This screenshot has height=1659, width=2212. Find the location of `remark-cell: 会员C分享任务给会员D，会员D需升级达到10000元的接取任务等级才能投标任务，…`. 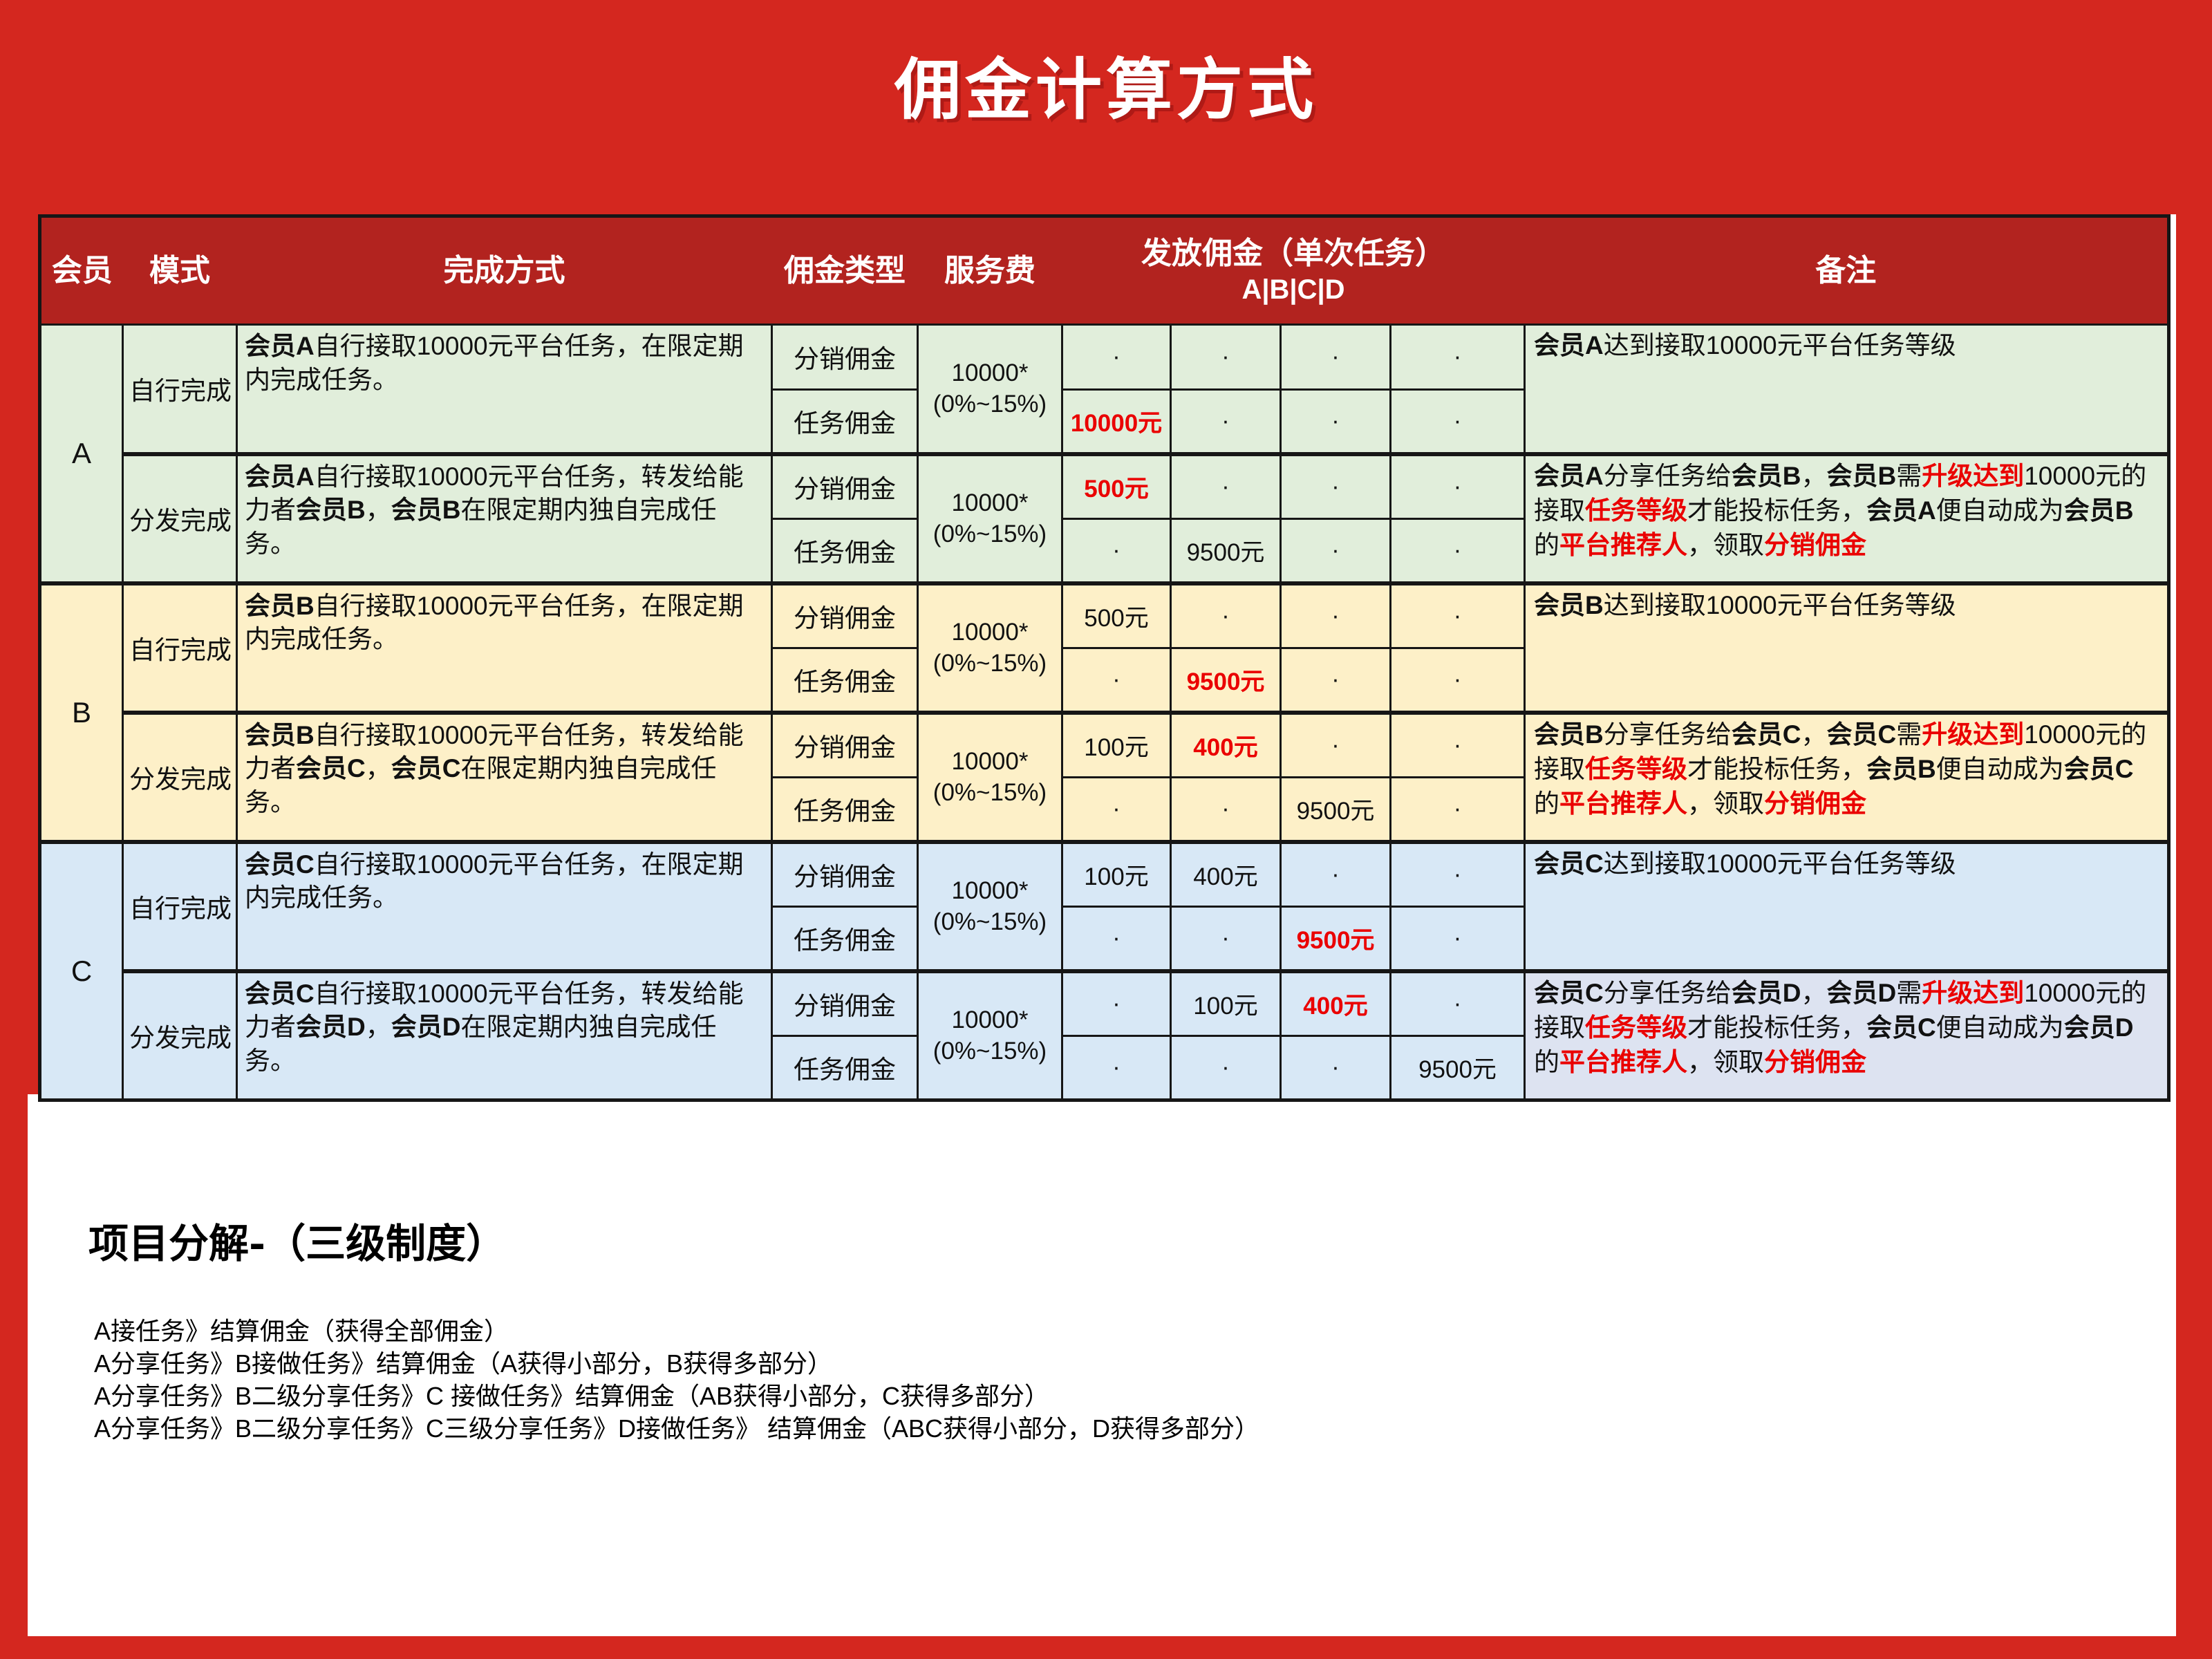

remark-cell: 会员C分享任务给会员D，会员D需升级达到10000元的接取任务等级才能投标任务，… is located at coordinates (1847, 1035).